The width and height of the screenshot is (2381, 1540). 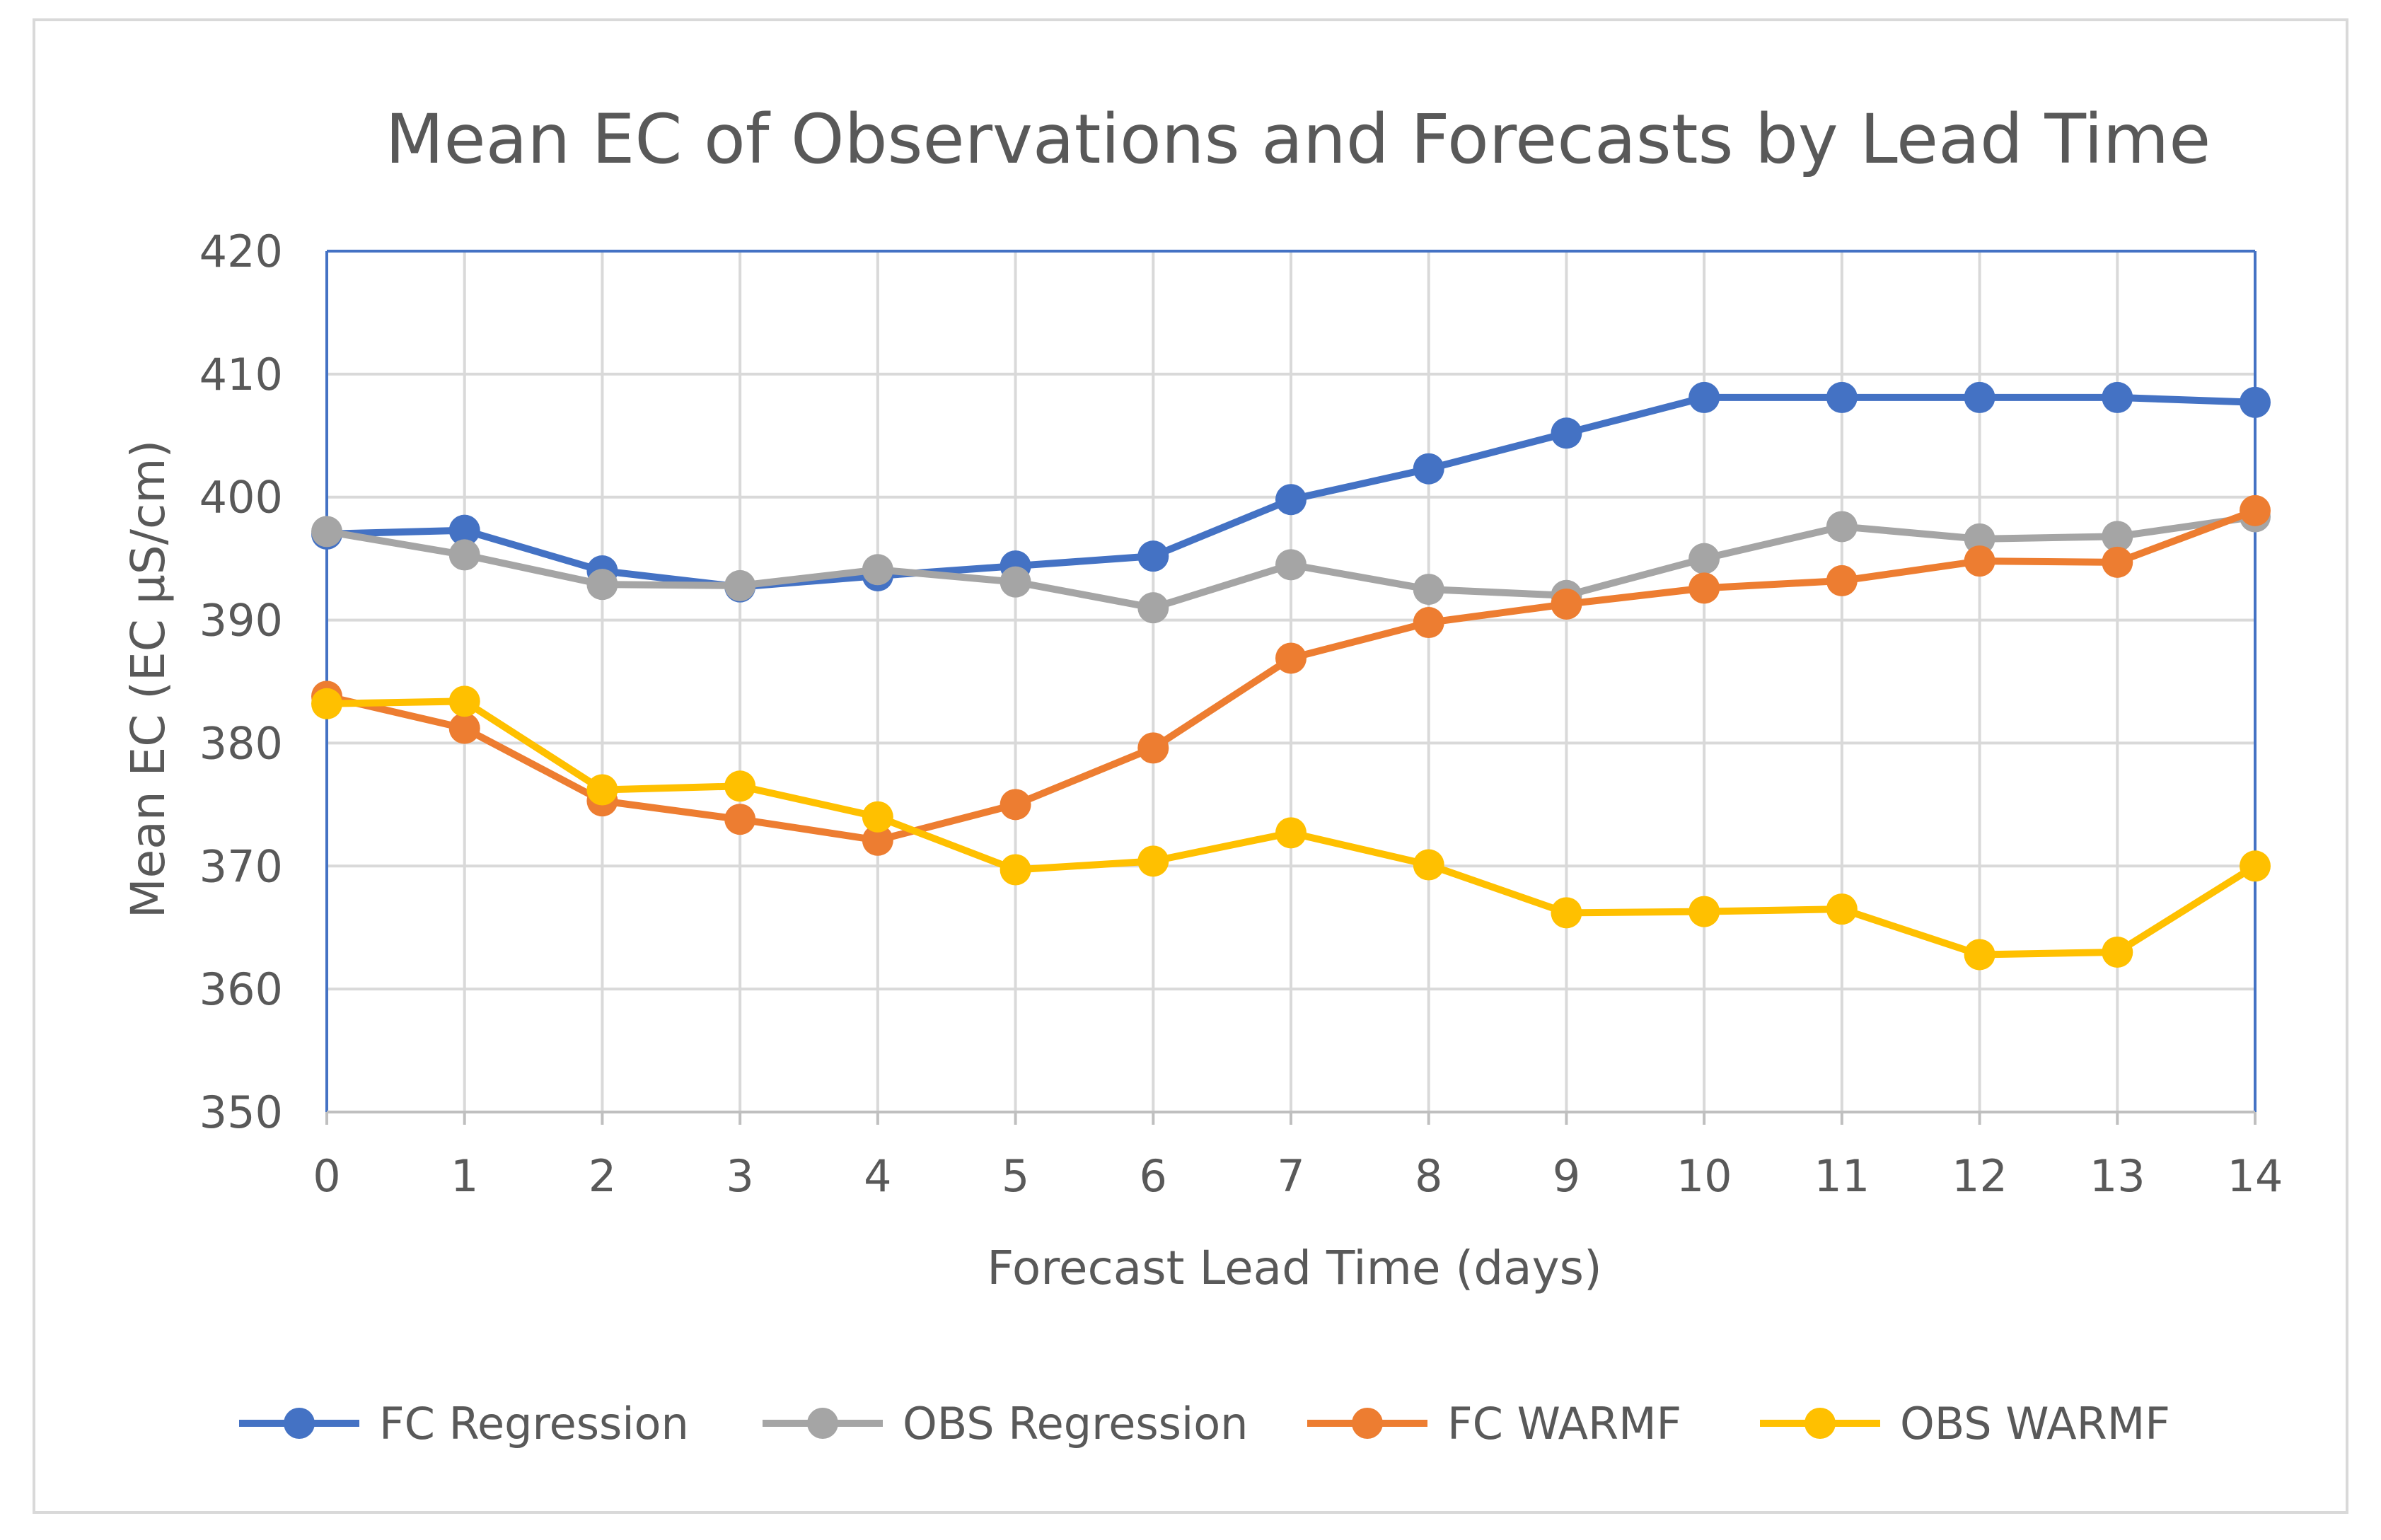 What do you see at coordinates (739, 1176) in the screenshot?
I see `x-tick-label: 3` at bounding box center [739, 1176].